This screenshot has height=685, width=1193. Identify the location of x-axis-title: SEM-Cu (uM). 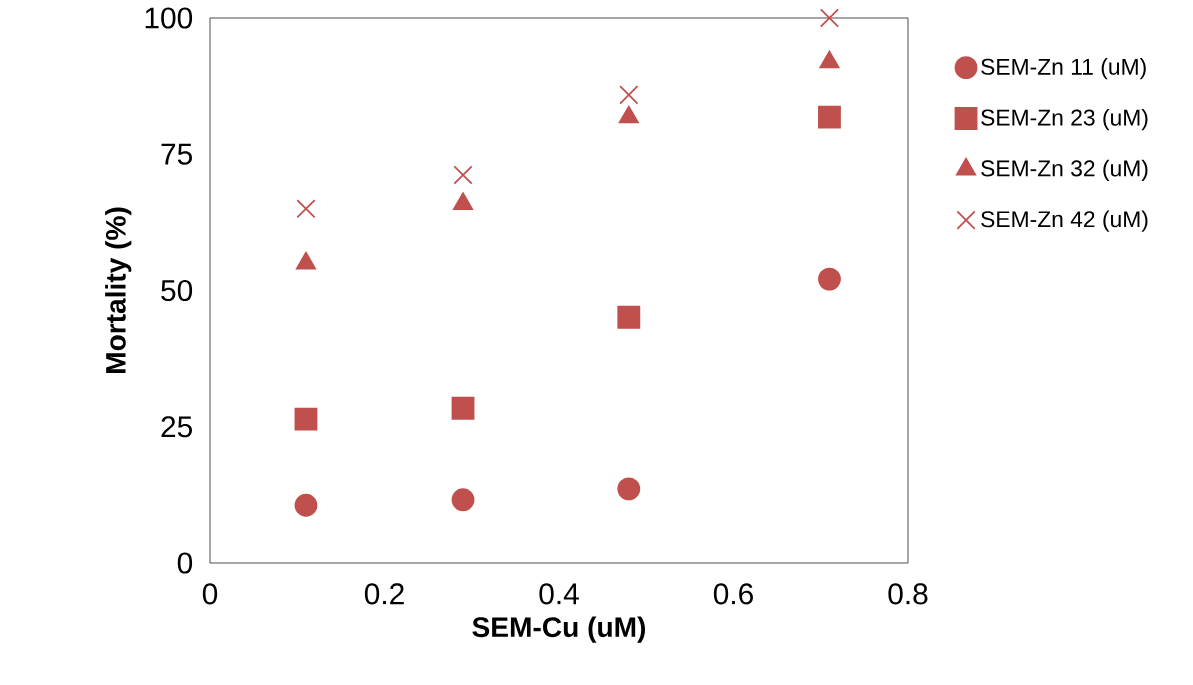
(559, 629).